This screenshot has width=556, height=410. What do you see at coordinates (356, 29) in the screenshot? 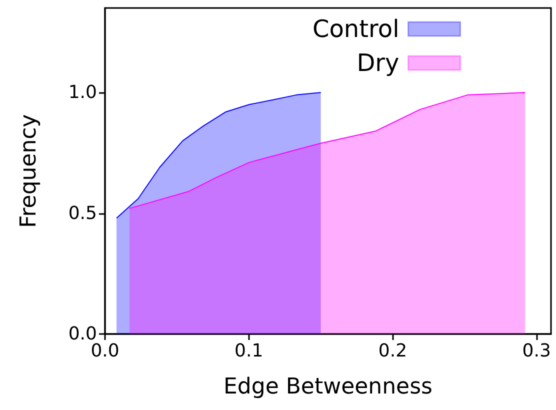
I see `legend-label: Control` at bounding box center [356, 29].